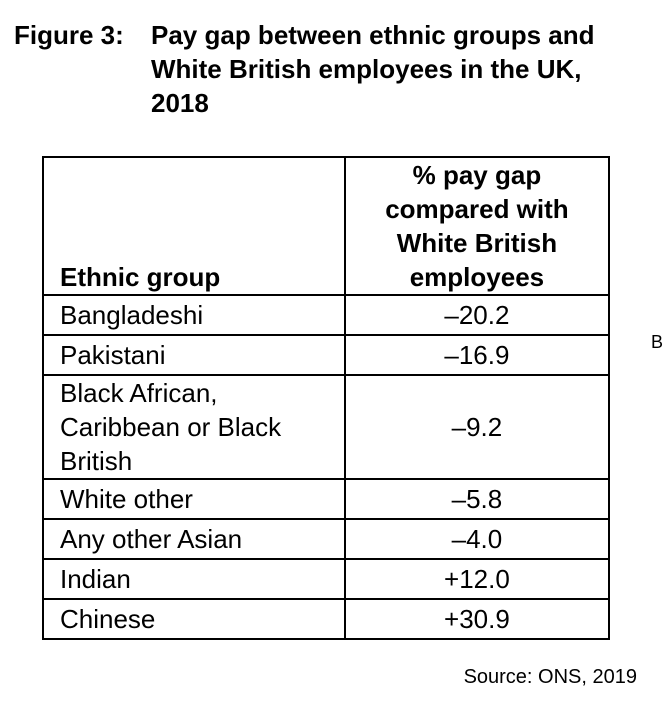 This screenshot has width=664, height=706. Describe the element at coordinates (194, 499) in the screenshot. I see `ethnic-group-cell: White other` at that location.